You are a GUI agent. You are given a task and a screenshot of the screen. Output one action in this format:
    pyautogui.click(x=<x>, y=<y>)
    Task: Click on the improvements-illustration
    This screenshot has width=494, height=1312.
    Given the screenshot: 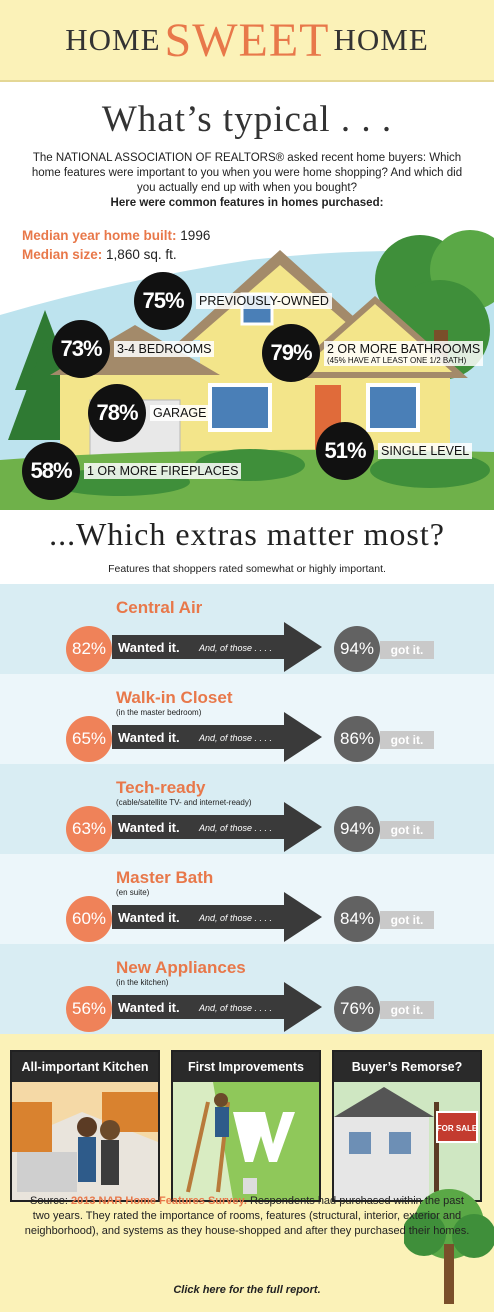 What is the action you would take?
    pyautogui.click(x=246, y=1141)
    